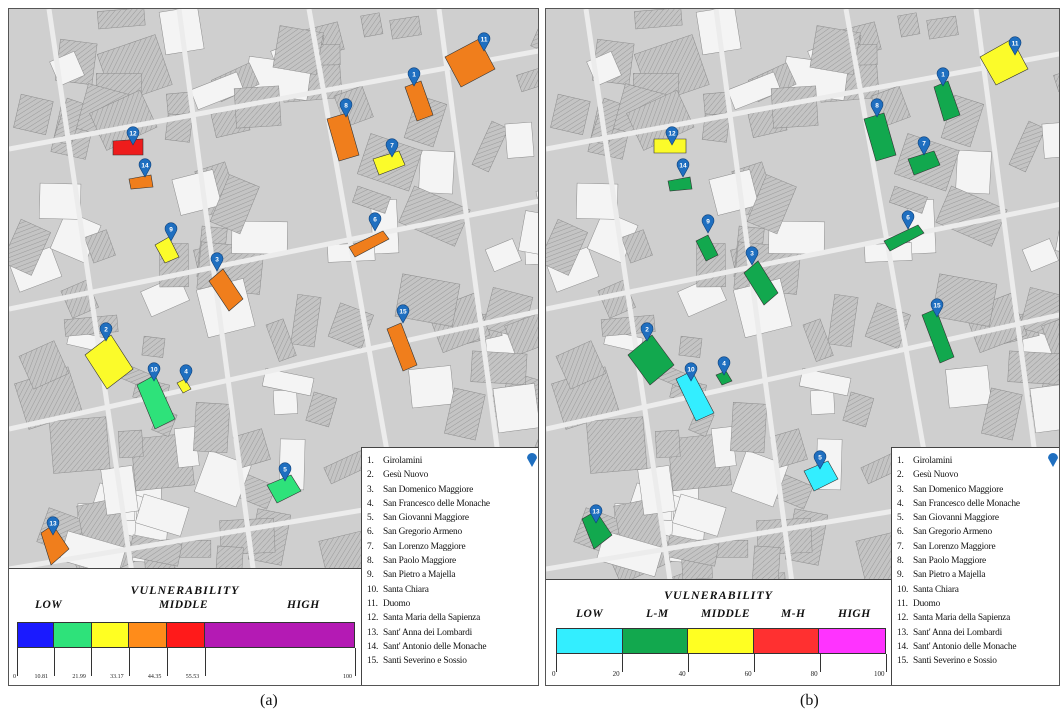 The image size is (1060, 719). I want to click on scale-tick-label: 40, so click(682, 674).